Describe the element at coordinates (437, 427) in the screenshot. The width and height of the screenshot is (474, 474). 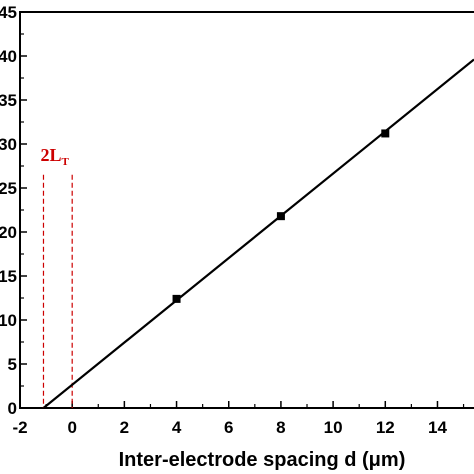
I see `x-tick-label: 14` at that location.